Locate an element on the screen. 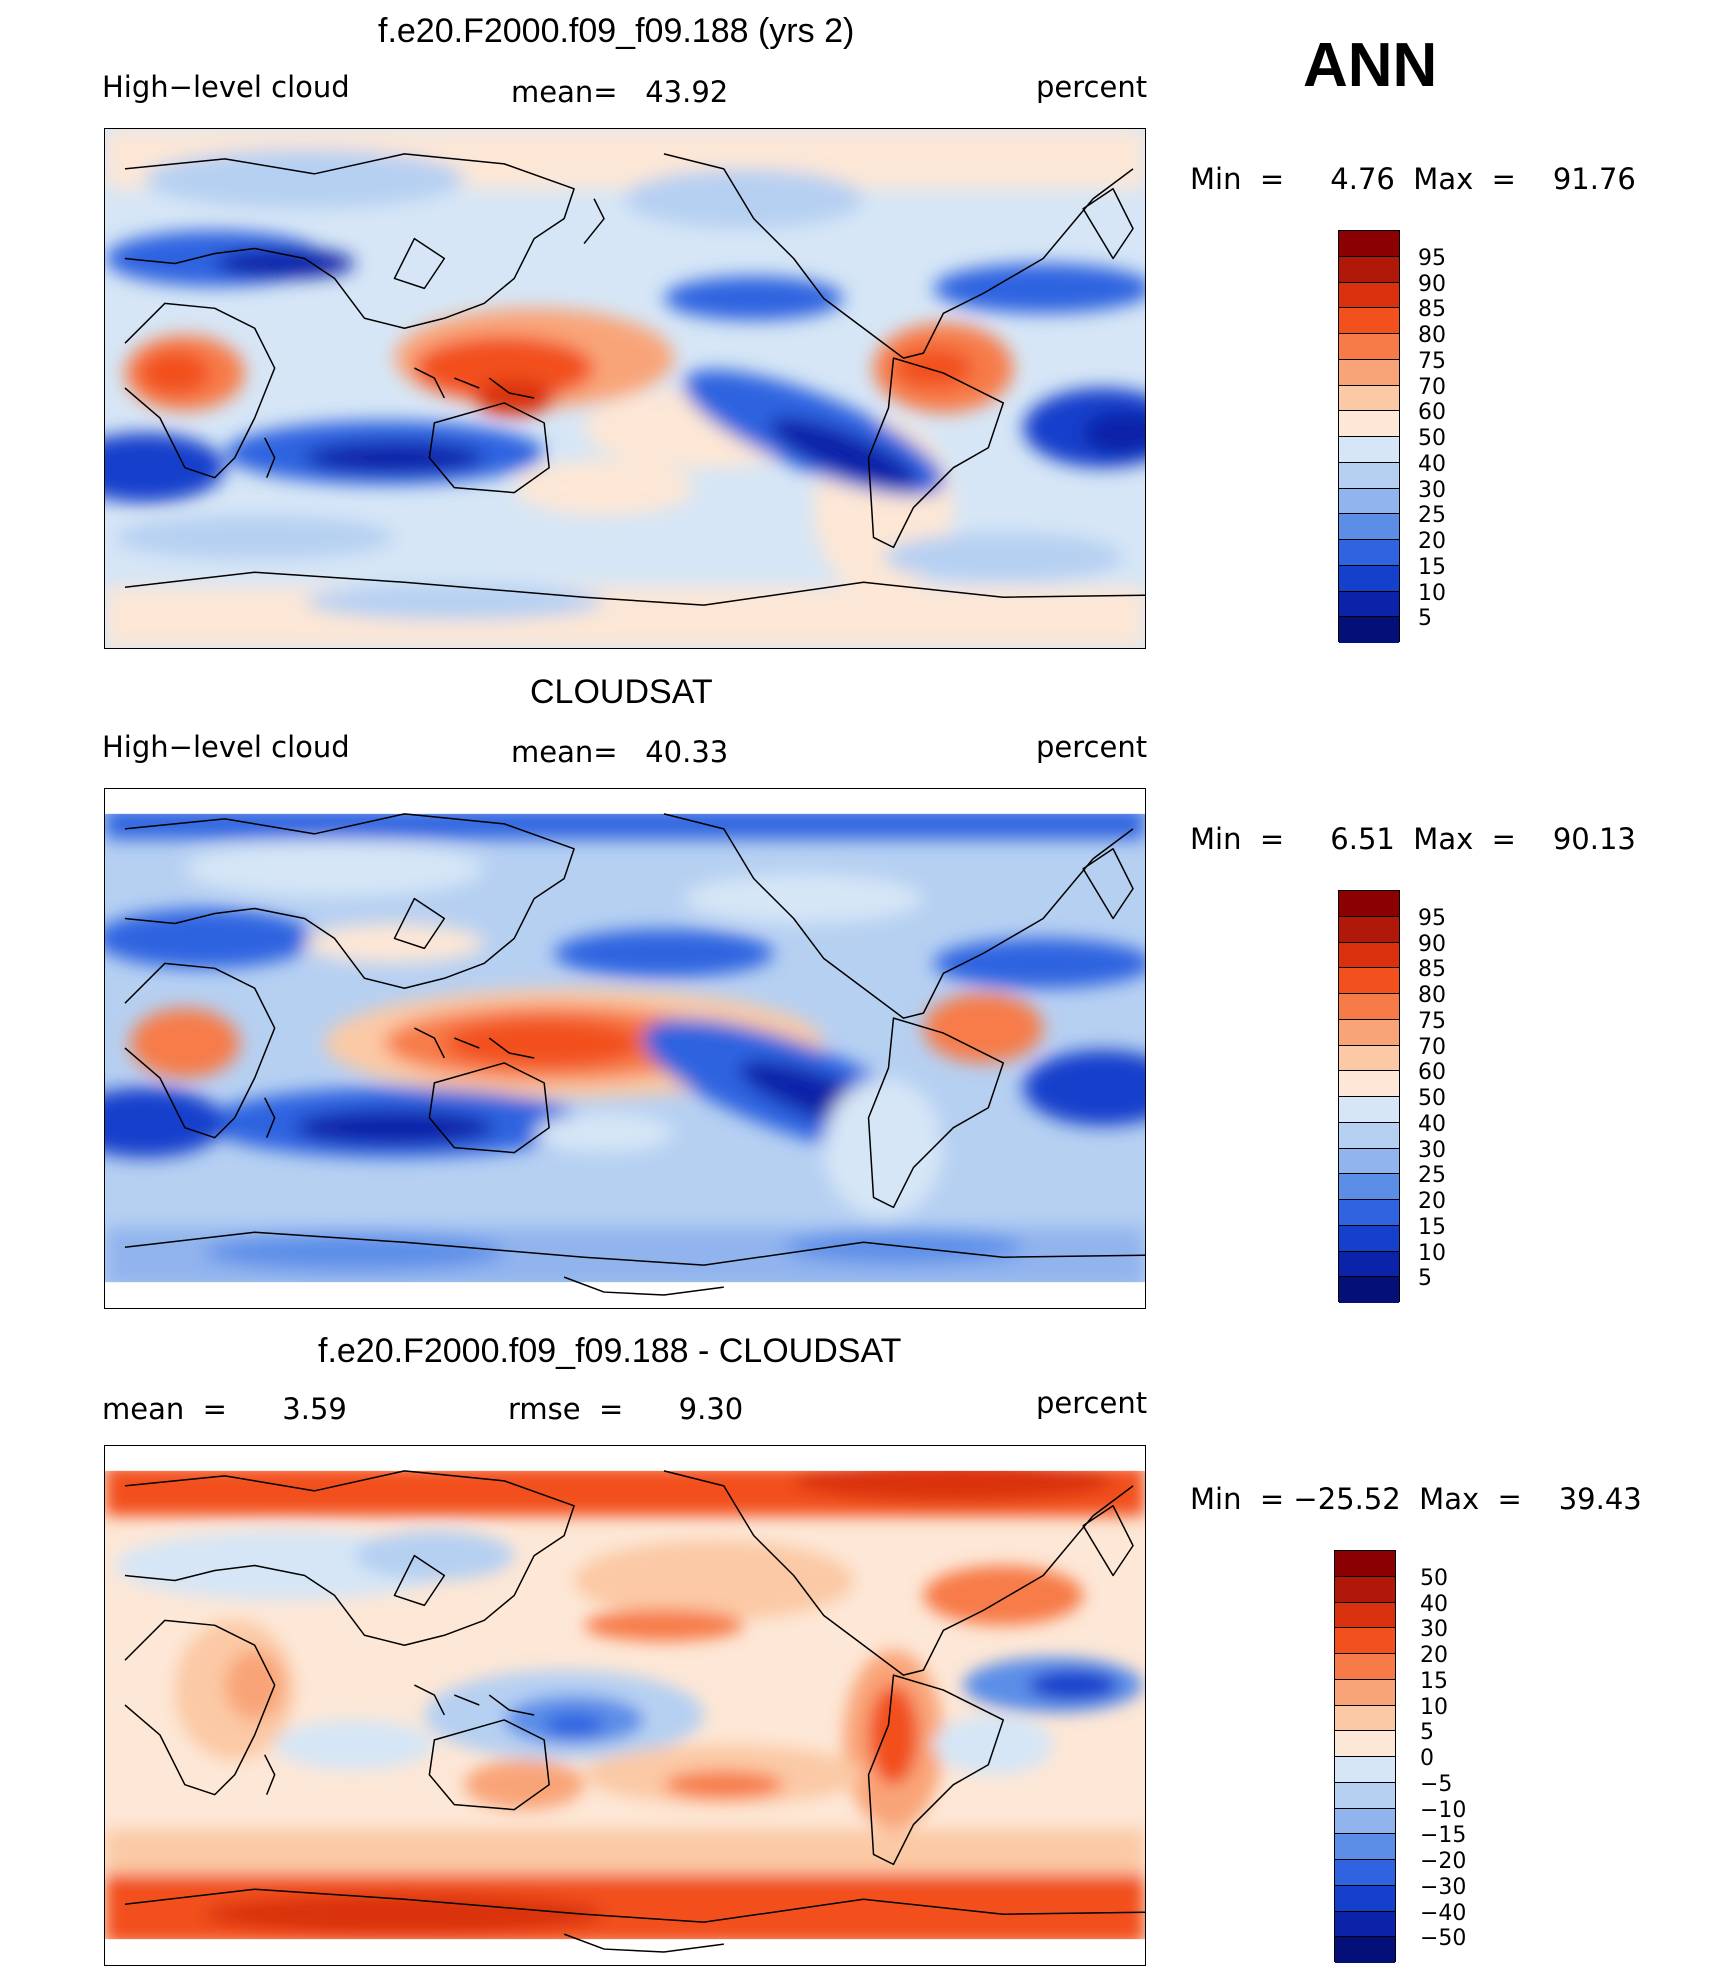  colorbar-level-label: 75 is located at coordinates (1432, 361).